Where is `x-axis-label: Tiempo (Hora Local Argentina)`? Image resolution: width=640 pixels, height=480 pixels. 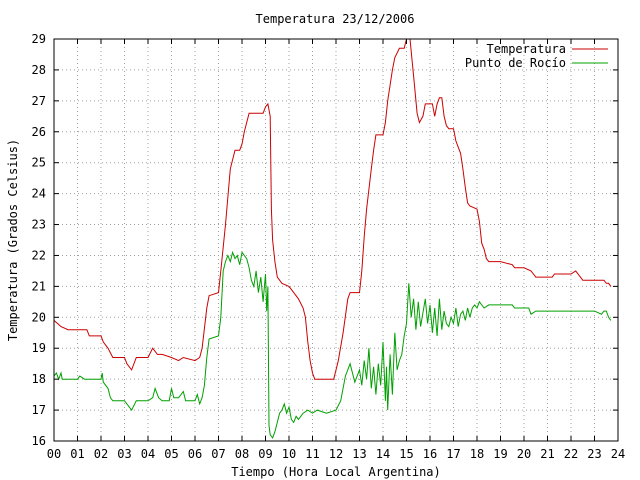
x-axis-label: Tiempo (Hora Local Argentina) is located at coordinates (336, 472).